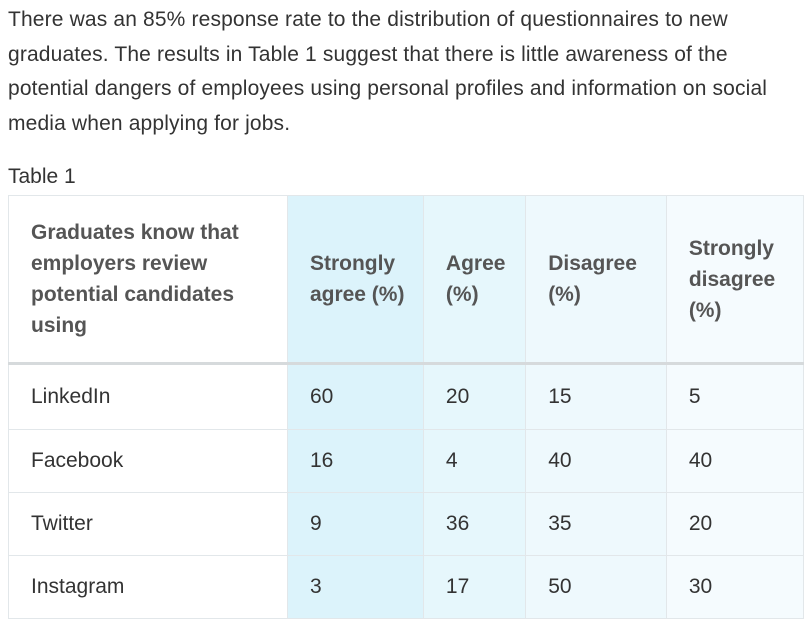 This screenshot has height=631, width=811. I want to click on table-row: LinkedIn 60 20 15 5, so click(406, 396).